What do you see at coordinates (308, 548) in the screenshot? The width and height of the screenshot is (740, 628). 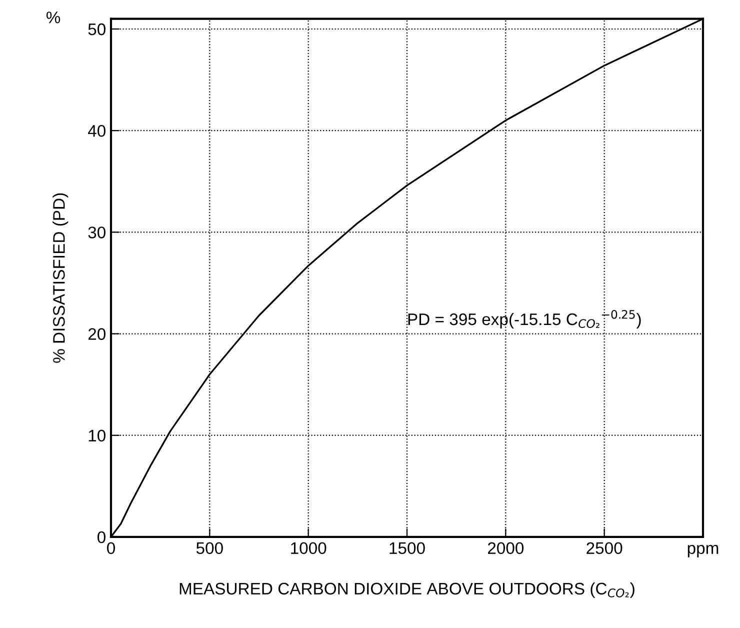 I see `x-tick-label: 1000` at bounding box center [308, 548].